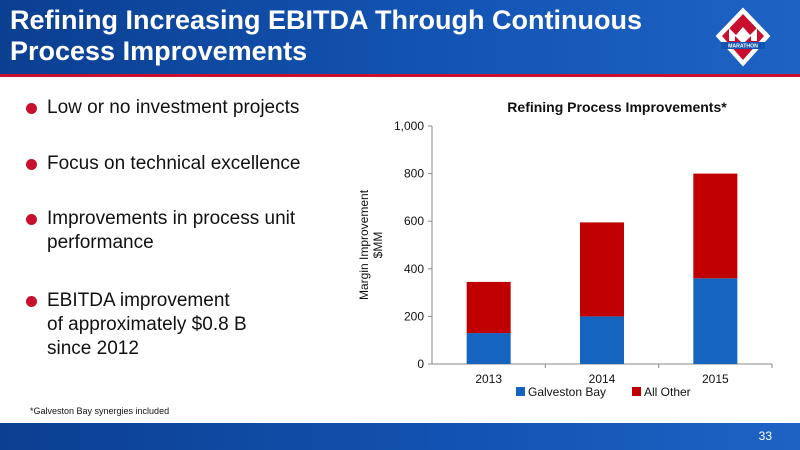 The height and width of the screenshot is (450, 800). I want to click on y-axis-label-line: Margin Improvement, so click(364, 244).